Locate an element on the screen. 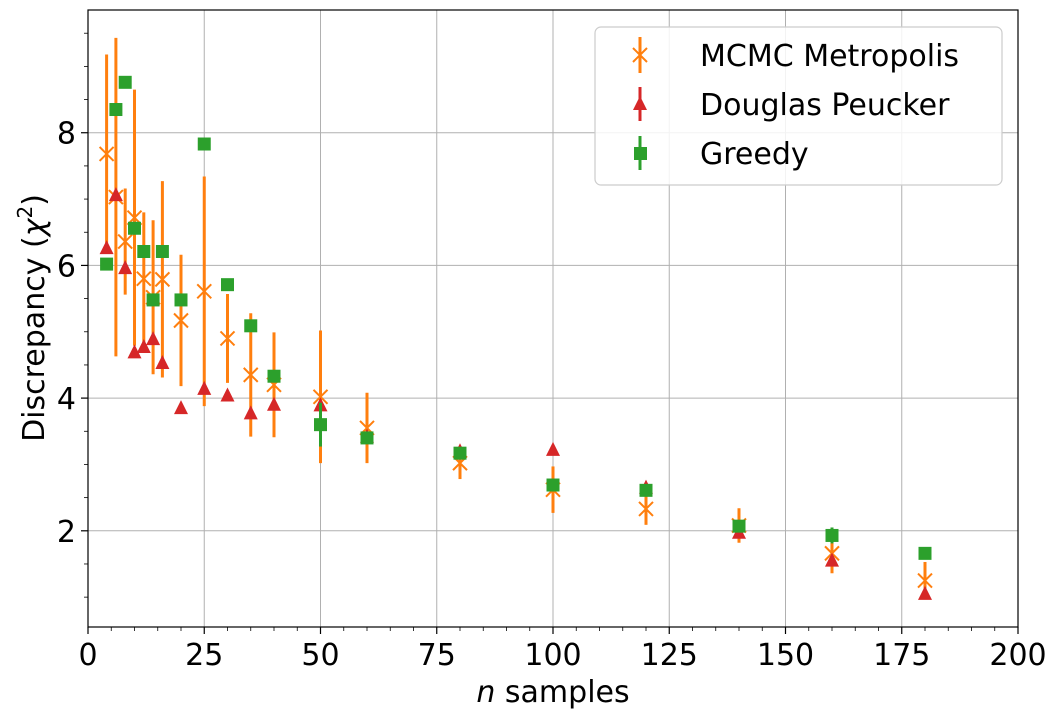 The height and width of the screenshot is (721, 1060). legend-entry-mcmc: MCMC Metropolis is located at coordinates (795, 55).